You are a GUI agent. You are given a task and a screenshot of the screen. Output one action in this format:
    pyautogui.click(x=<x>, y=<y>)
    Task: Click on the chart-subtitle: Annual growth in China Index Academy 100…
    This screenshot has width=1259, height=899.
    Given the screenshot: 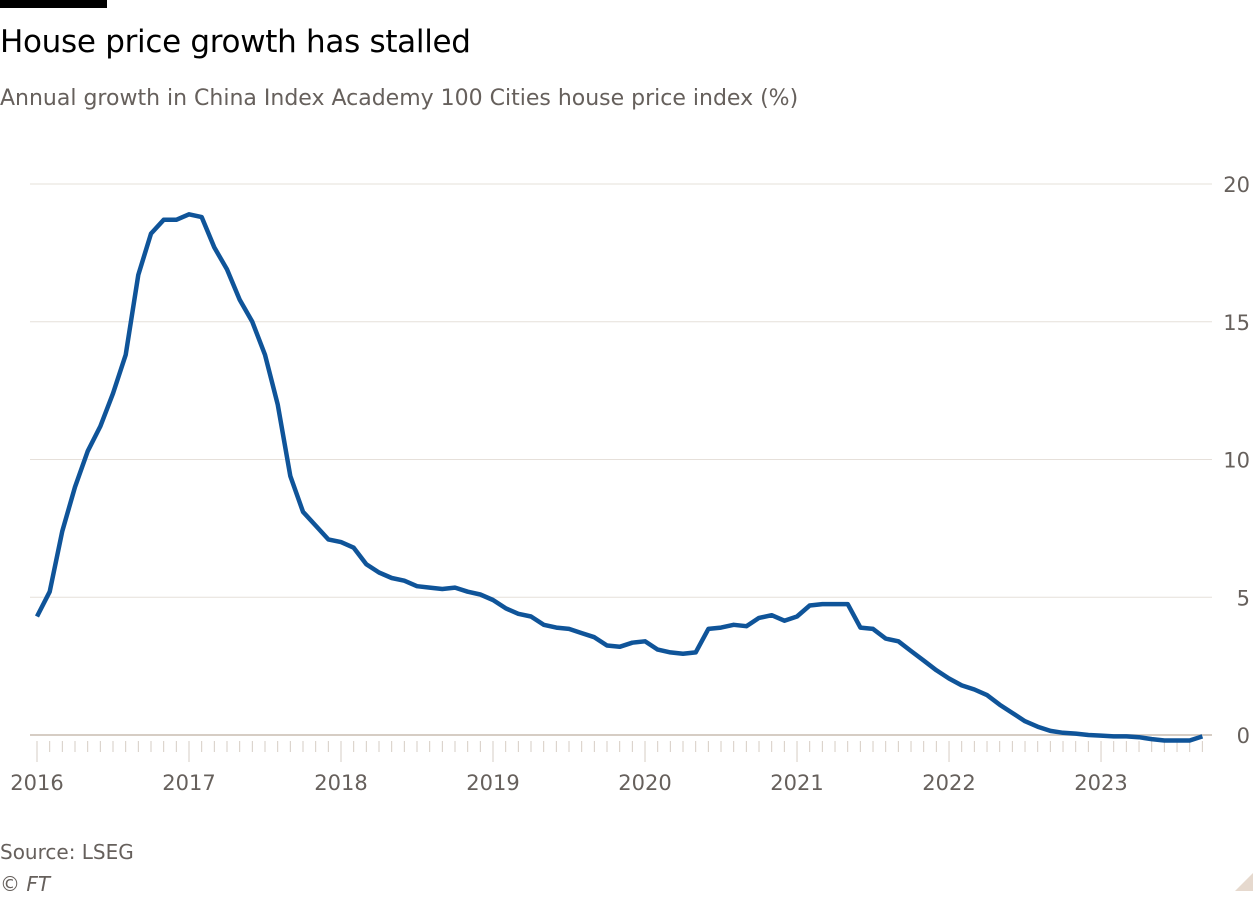 What is the action you would take?
    pyautogui.click(x=399, y=98)
    